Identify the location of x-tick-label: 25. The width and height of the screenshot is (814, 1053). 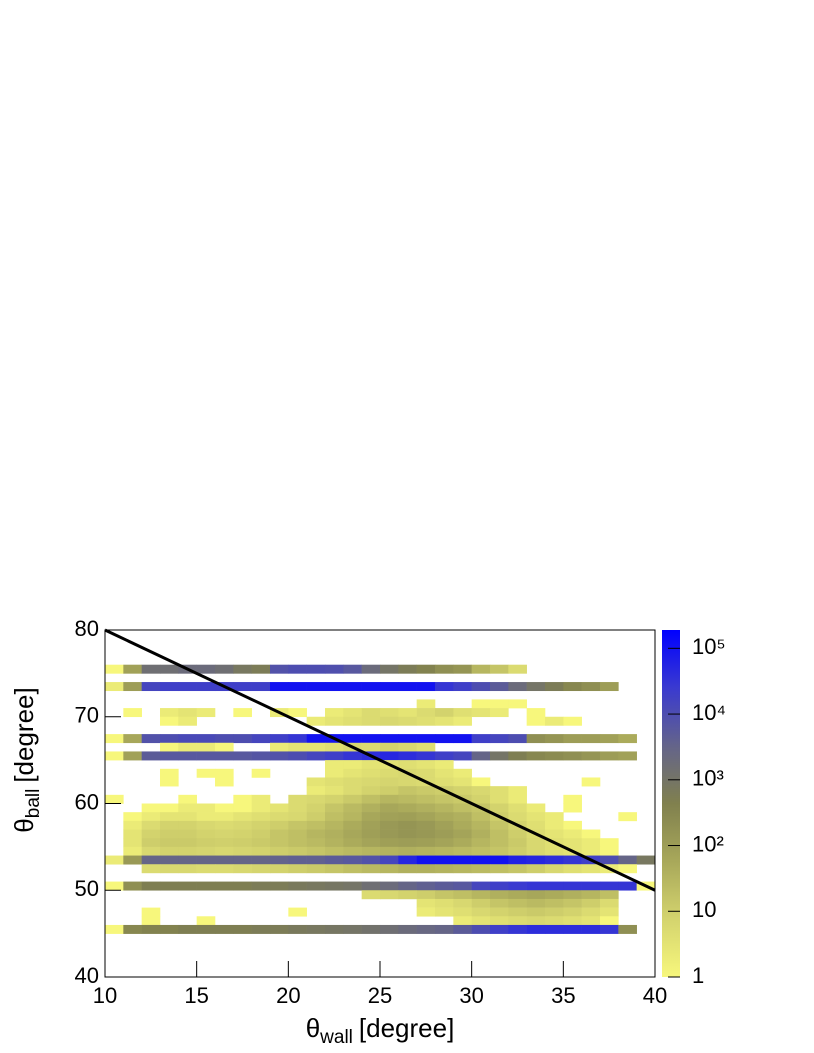
(380, 995).